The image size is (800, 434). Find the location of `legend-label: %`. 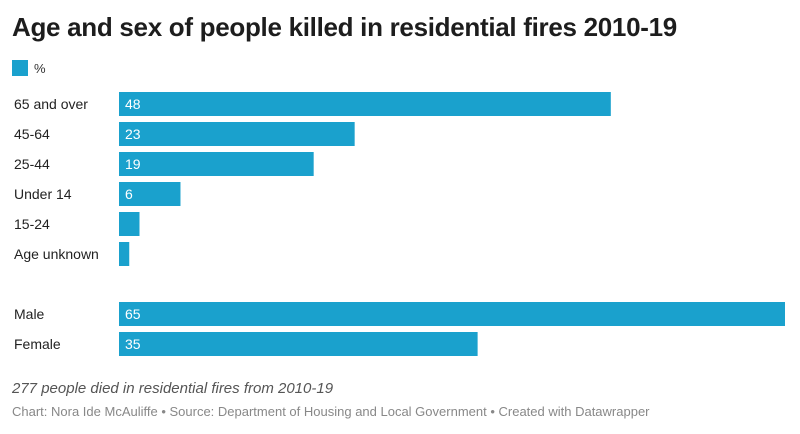

legend-label: % is located at coordinates (40, 68).